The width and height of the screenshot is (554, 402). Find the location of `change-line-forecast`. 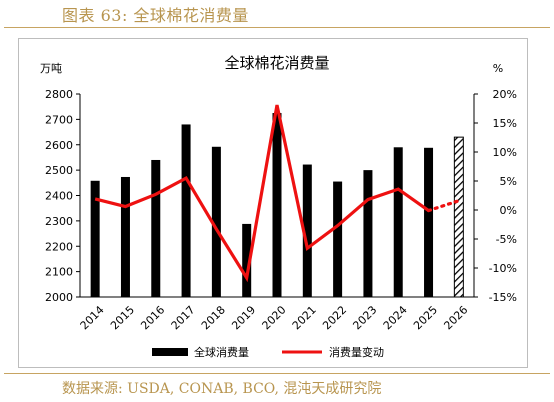

change-line-forecast is located at coordinates (443, 206).